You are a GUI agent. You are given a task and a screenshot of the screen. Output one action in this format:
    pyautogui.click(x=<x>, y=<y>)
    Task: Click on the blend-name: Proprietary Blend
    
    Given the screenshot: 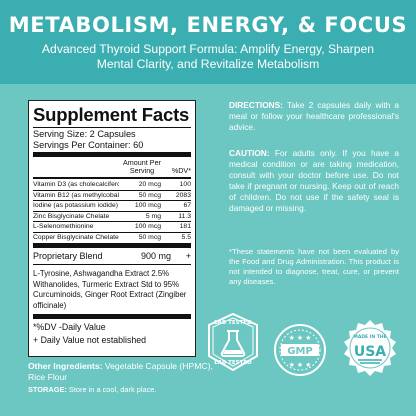 What is the action you would take?
    pyautogui.click(x=68, y=256)
    